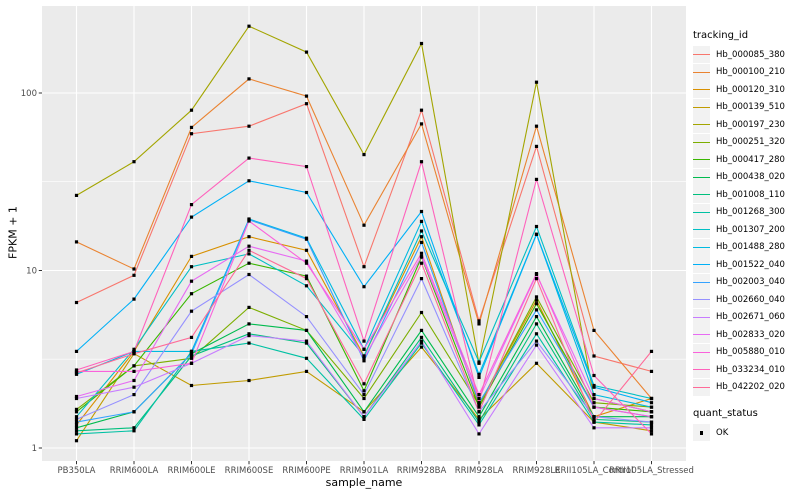 The width and height of the screenshot is (800, 500). I want to click on legend-item: Hb_000100_210, so click(746, 72).